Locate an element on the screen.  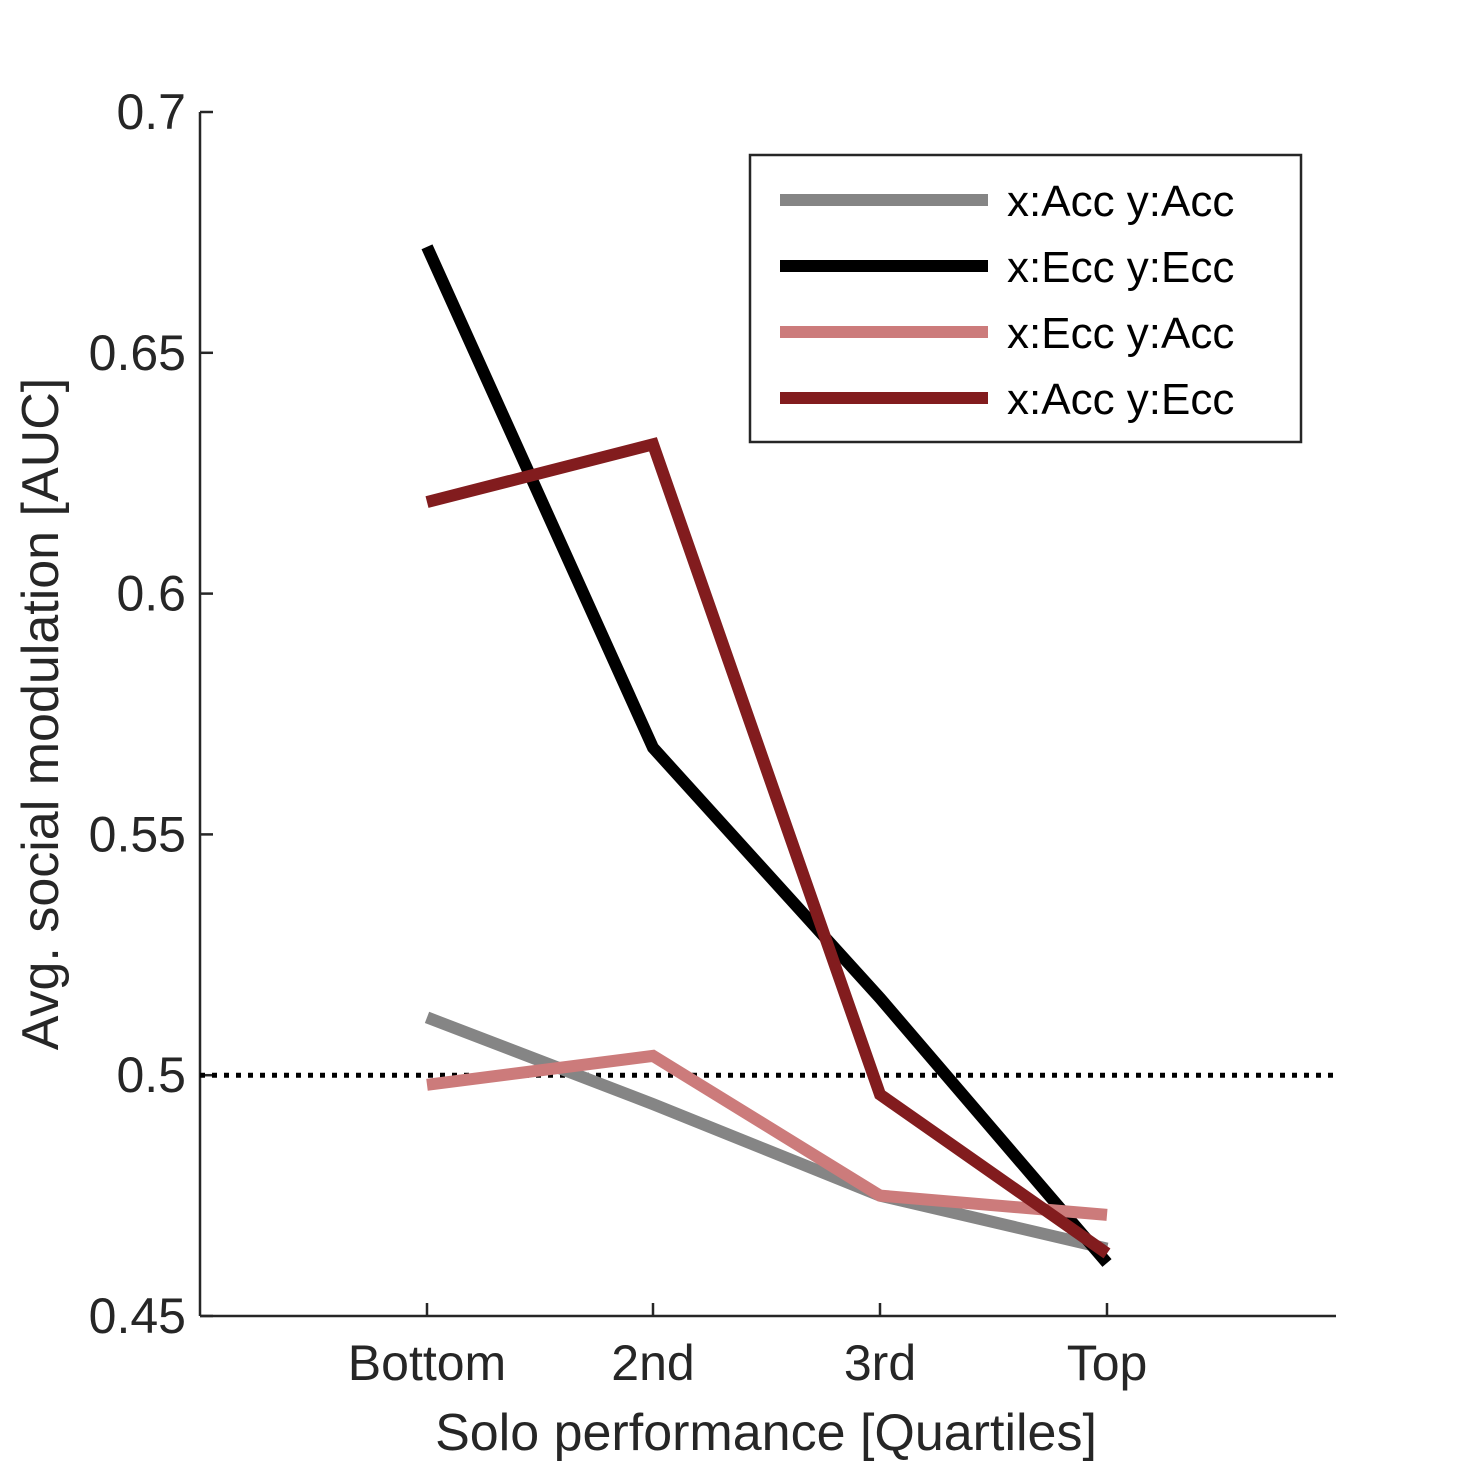
y-tick-label: 0.45 is located at coordinates (137, 1316).